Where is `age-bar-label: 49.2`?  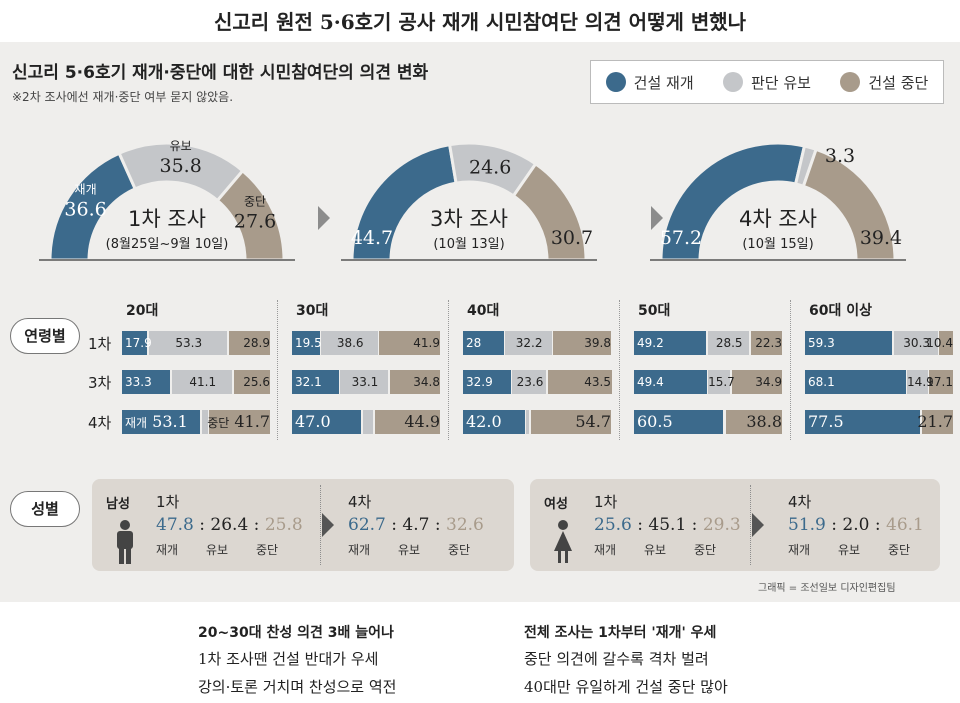
age-bar-label: 49.2 is located at coordinates (650, 343).